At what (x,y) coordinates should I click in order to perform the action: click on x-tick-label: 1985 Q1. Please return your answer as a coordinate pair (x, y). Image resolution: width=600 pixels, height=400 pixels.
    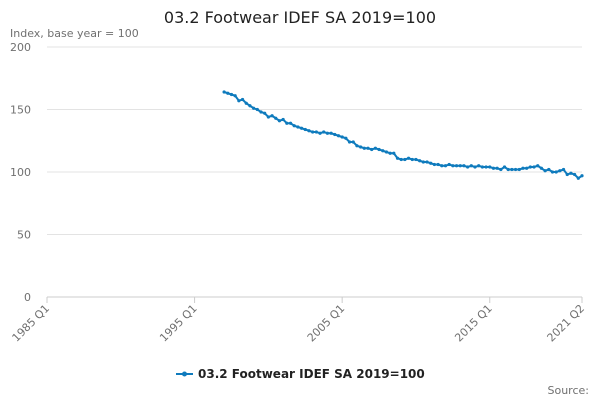
    Looking at the image, I should click on (31, 323).